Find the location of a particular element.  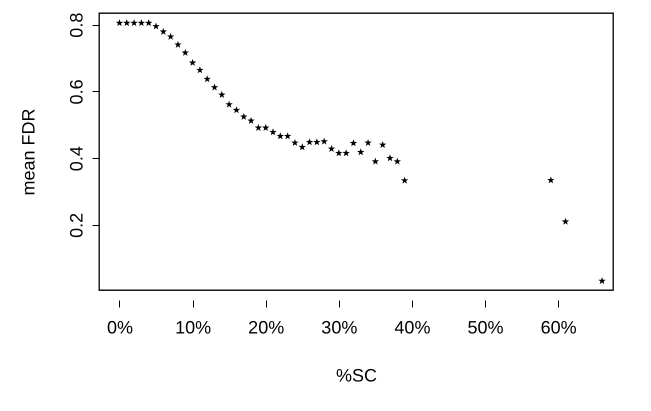

x-tick-label: 50% is located at coordinates (486, 328).